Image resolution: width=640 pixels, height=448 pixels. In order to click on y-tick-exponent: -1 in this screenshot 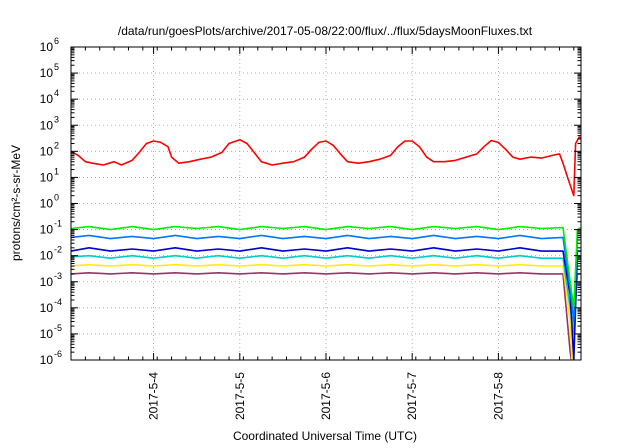, I will do `click(58, 224)`.